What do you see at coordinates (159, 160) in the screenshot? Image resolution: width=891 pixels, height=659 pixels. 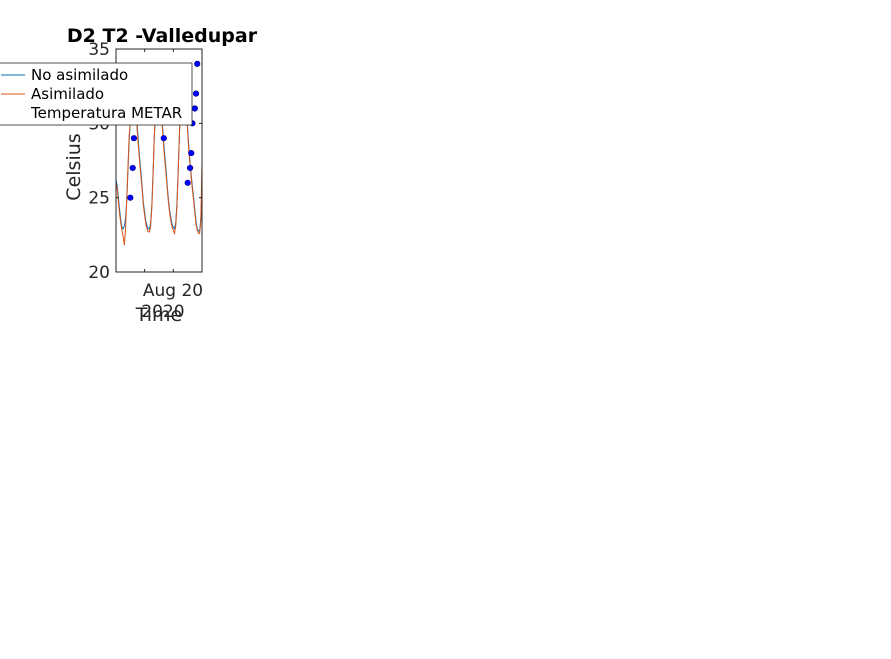 I see `axes-frame` at bounding box center [159, 160].